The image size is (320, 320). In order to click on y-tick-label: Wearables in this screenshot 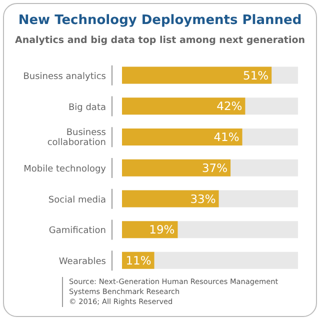, I will do `click(82, 262)`.